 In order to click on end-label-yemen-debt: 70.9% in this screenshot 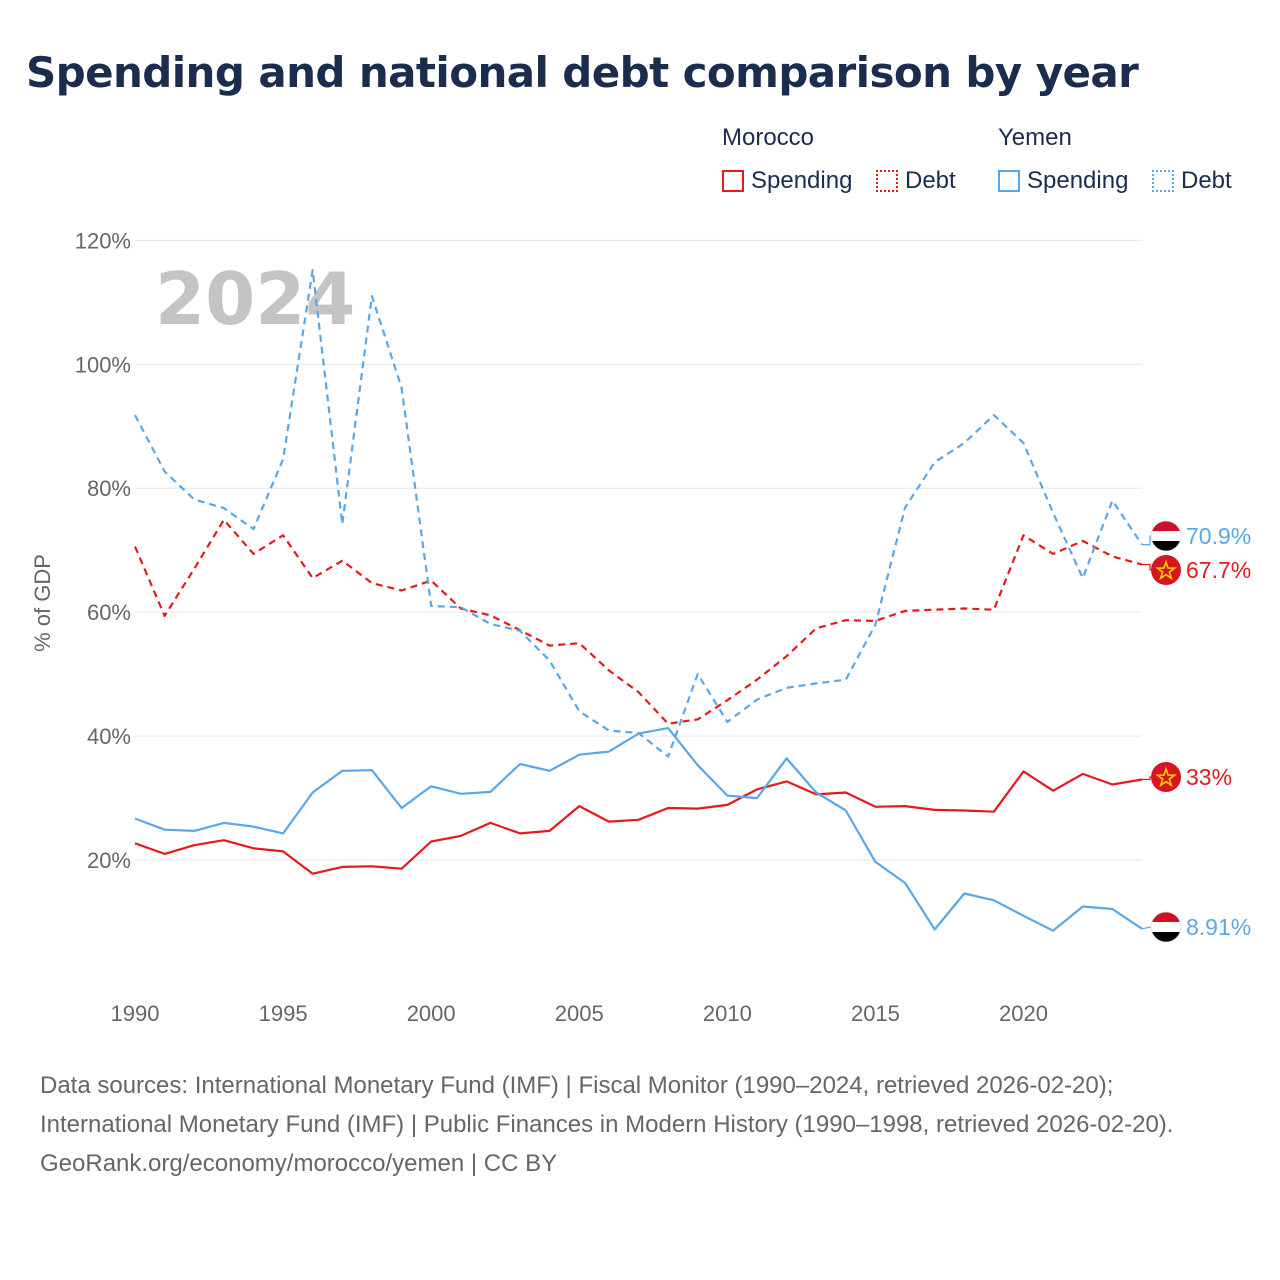, I will do `click(1218, 536)`.